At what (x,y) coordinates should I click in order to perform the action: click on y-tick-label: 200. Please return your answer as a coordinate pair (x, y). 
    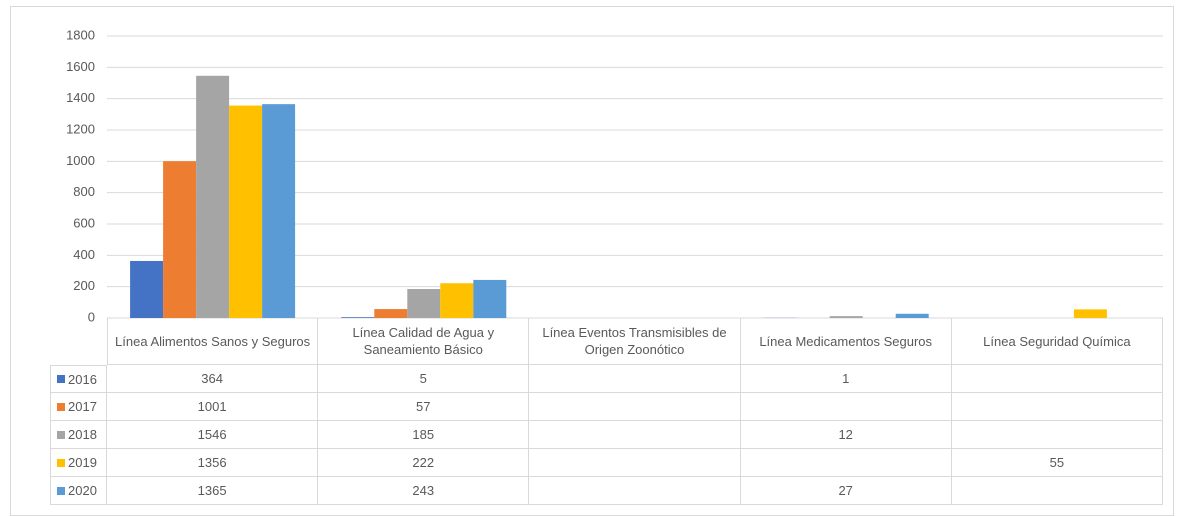
    Looking at the image, I should click on (84, 285).